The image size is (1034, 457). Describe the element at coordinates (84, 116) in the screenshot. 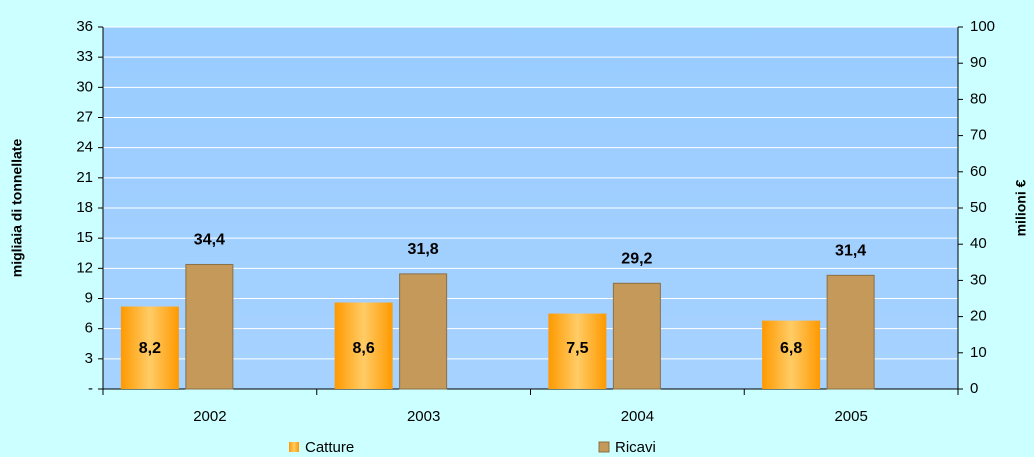

I see `y-tick-label: 27` at that location.